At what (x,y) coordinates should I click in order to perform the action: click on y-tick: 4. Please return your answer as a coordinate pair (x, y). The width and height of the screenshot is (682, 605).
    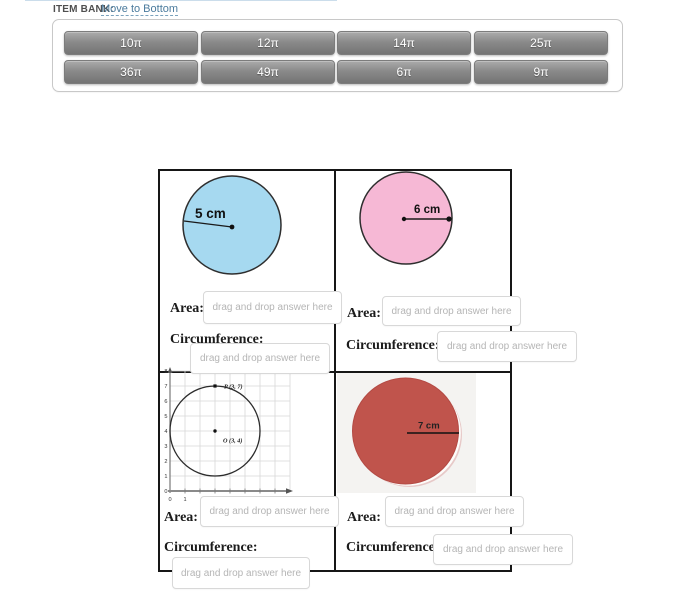
    Looking at the image, I should click on (165, 432).